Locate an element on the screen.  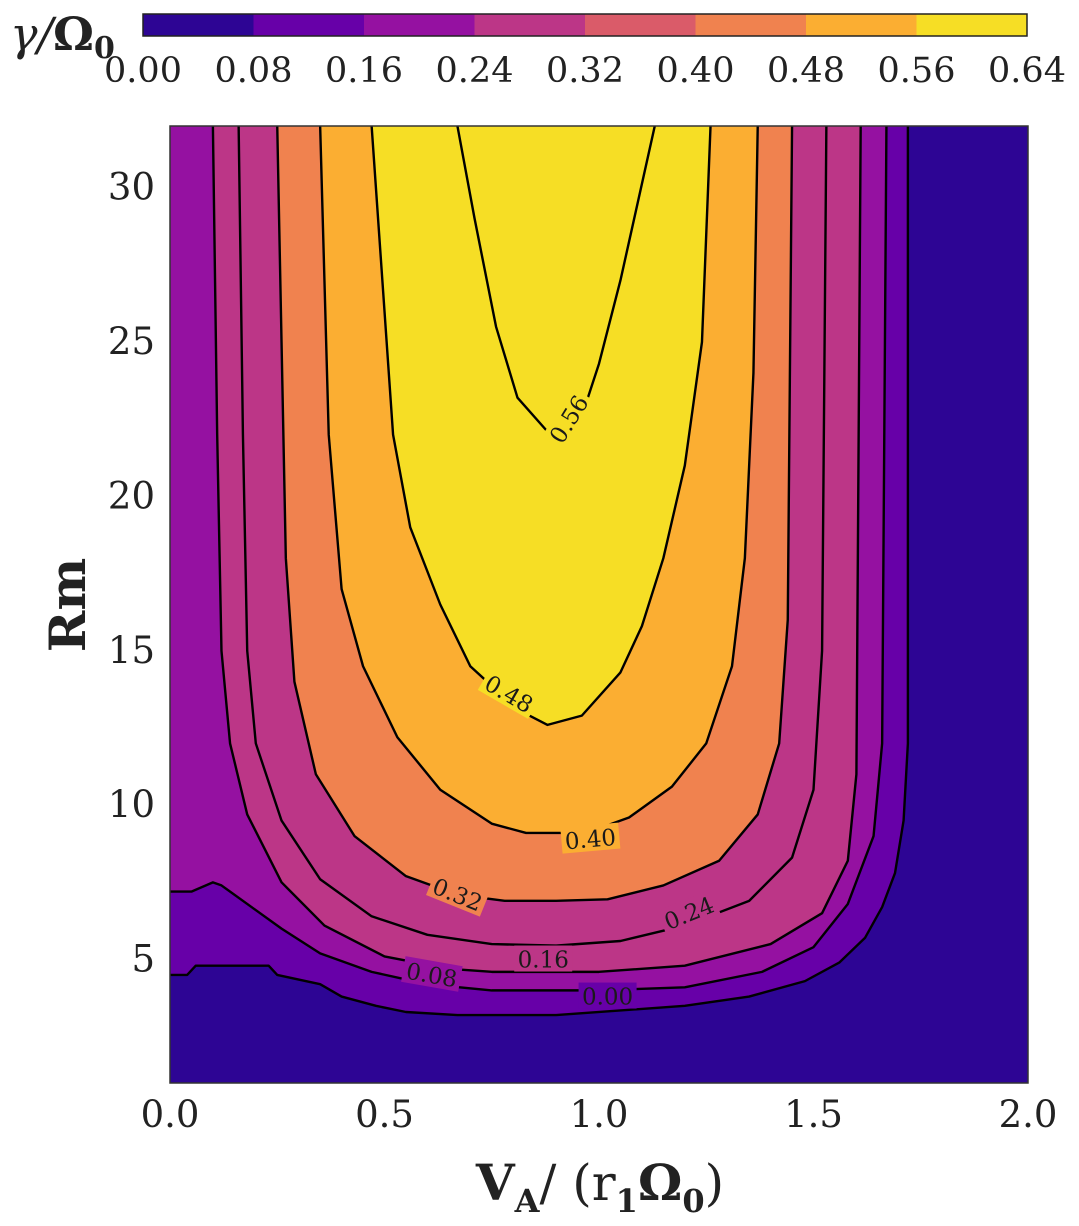
y-tick-label: 10 is located at coordinates (131, 804).